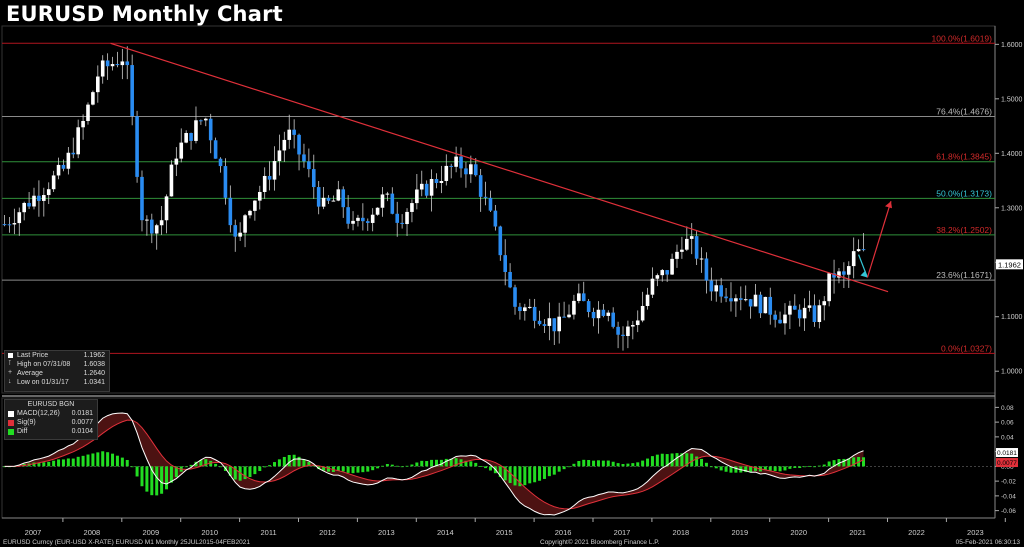  I want to click on last-price-swatch, so click(10, 355).